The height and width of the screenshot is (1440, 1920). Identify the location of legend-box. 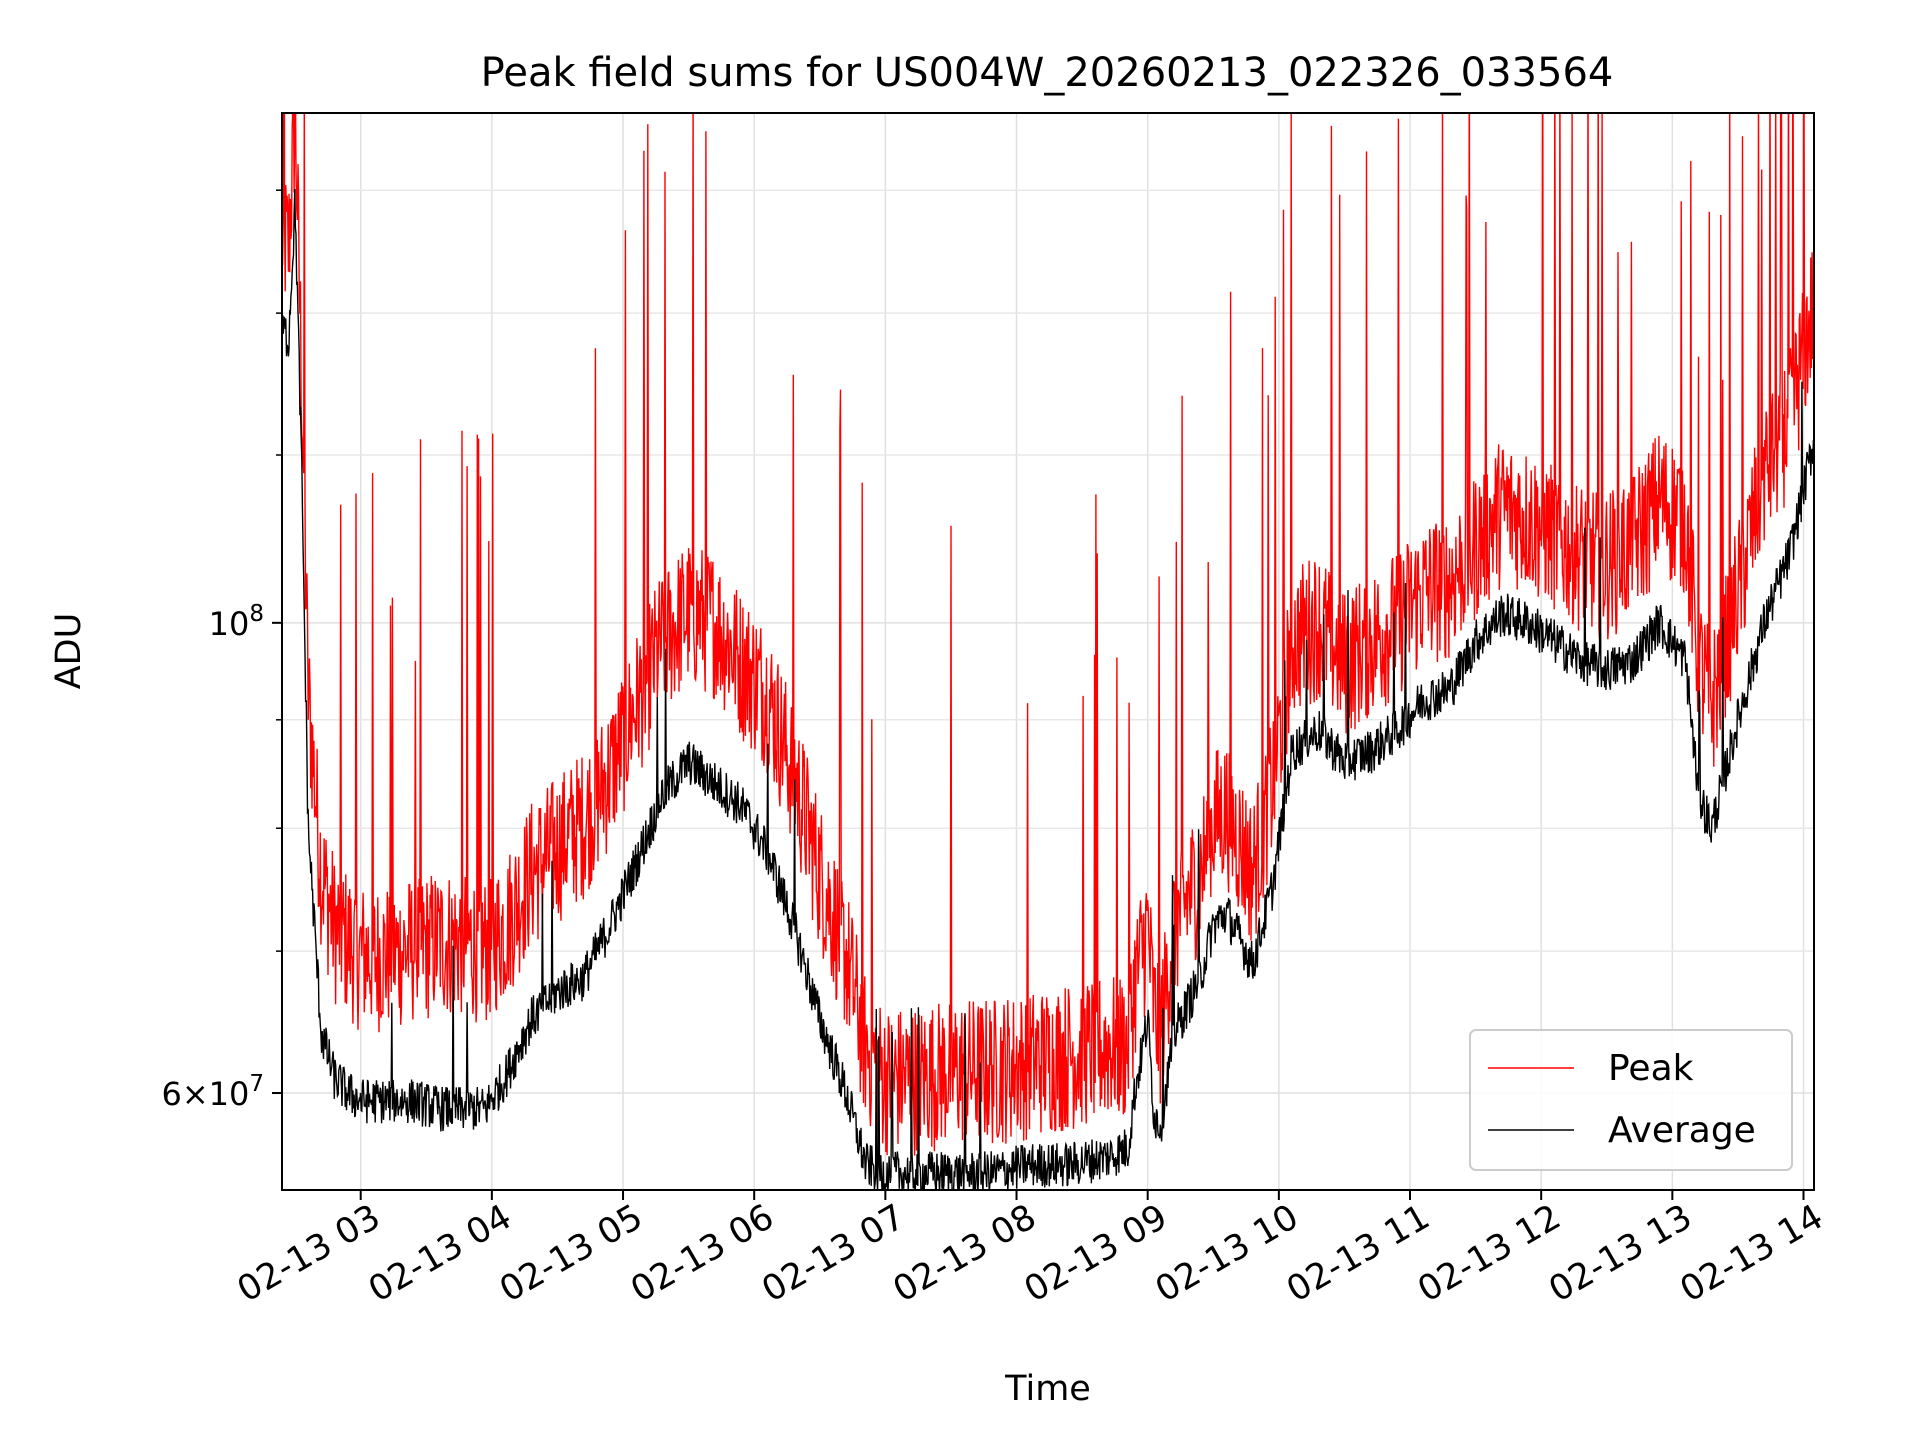
(1631, 1100).